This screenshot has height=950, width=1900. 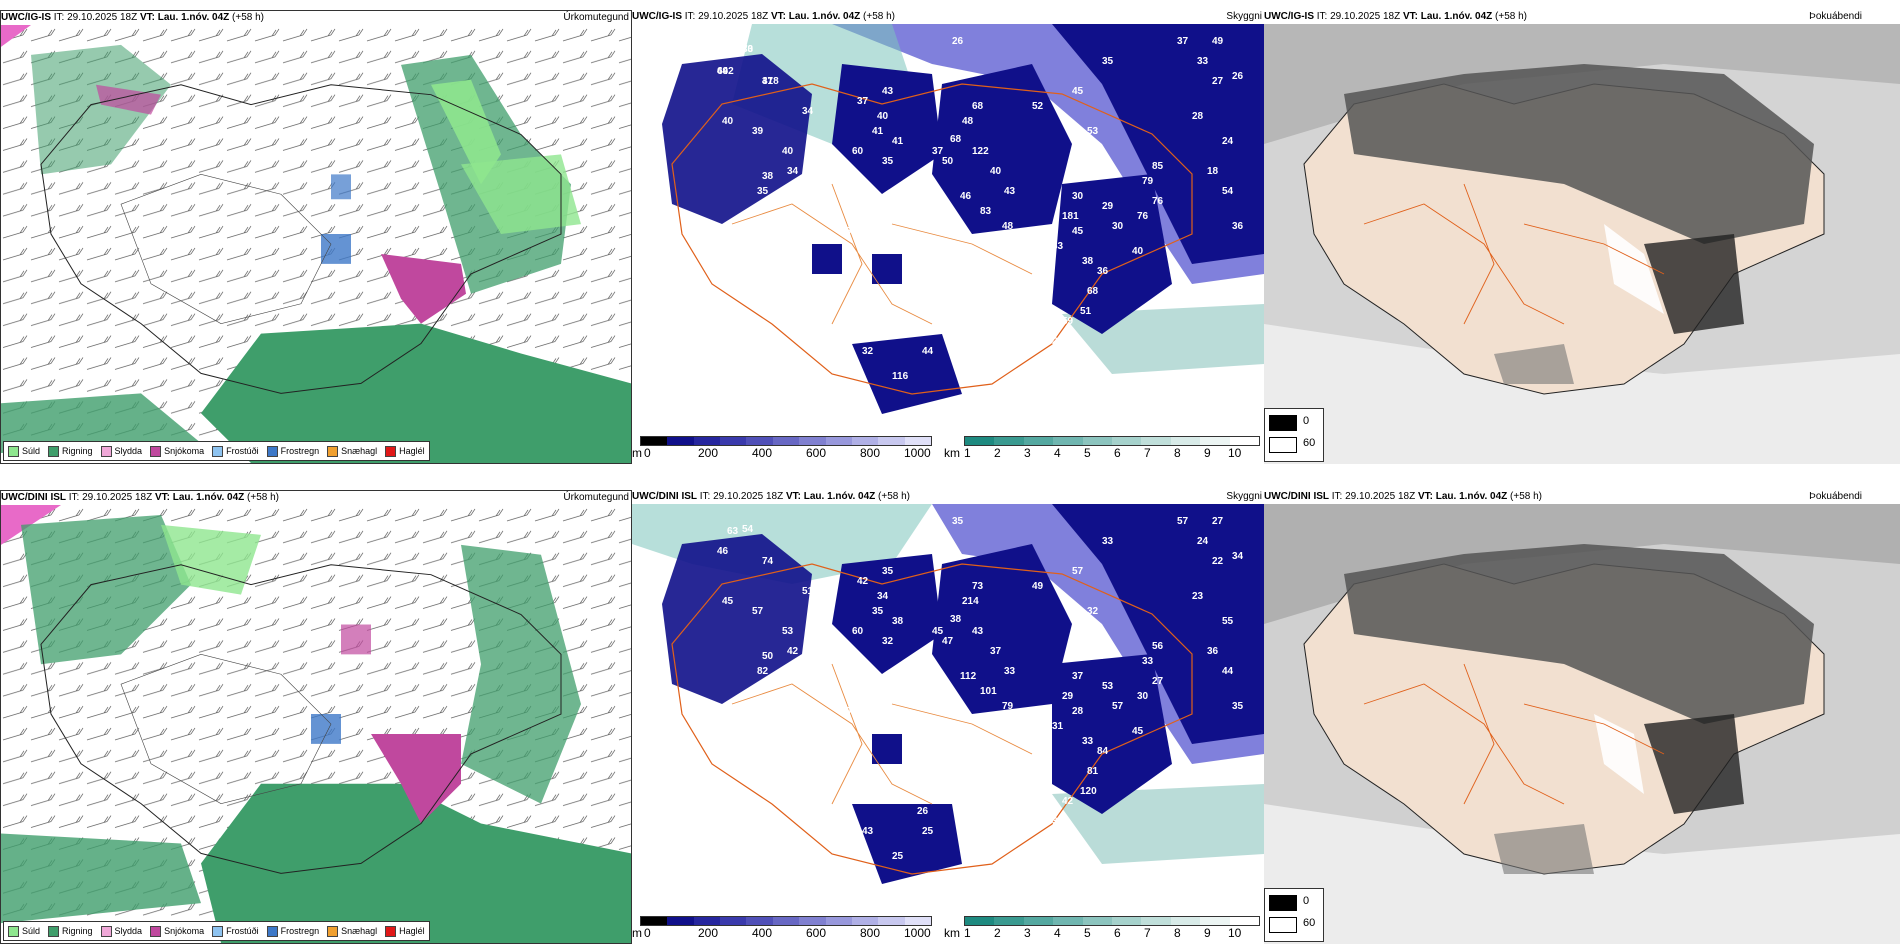 I want to click on cloud-base-label: 31, so click(x=1098, y=176).